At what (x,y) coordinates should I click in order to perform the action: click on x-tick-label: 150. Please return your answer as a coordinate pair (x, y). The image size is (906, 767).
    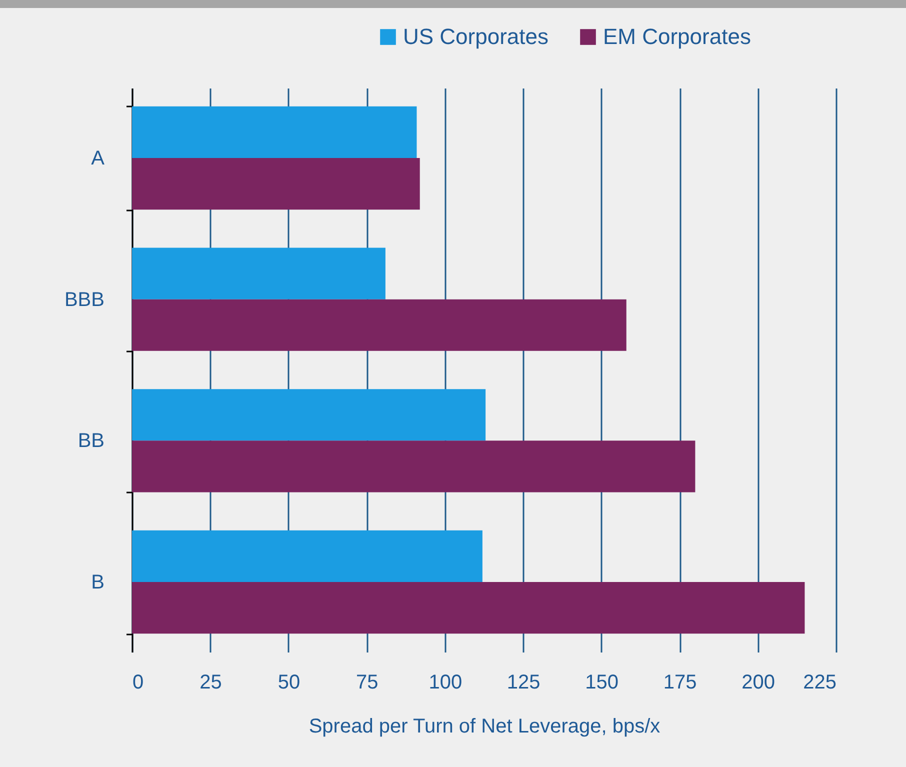
    Looking at the image, I should click on (602, 683).